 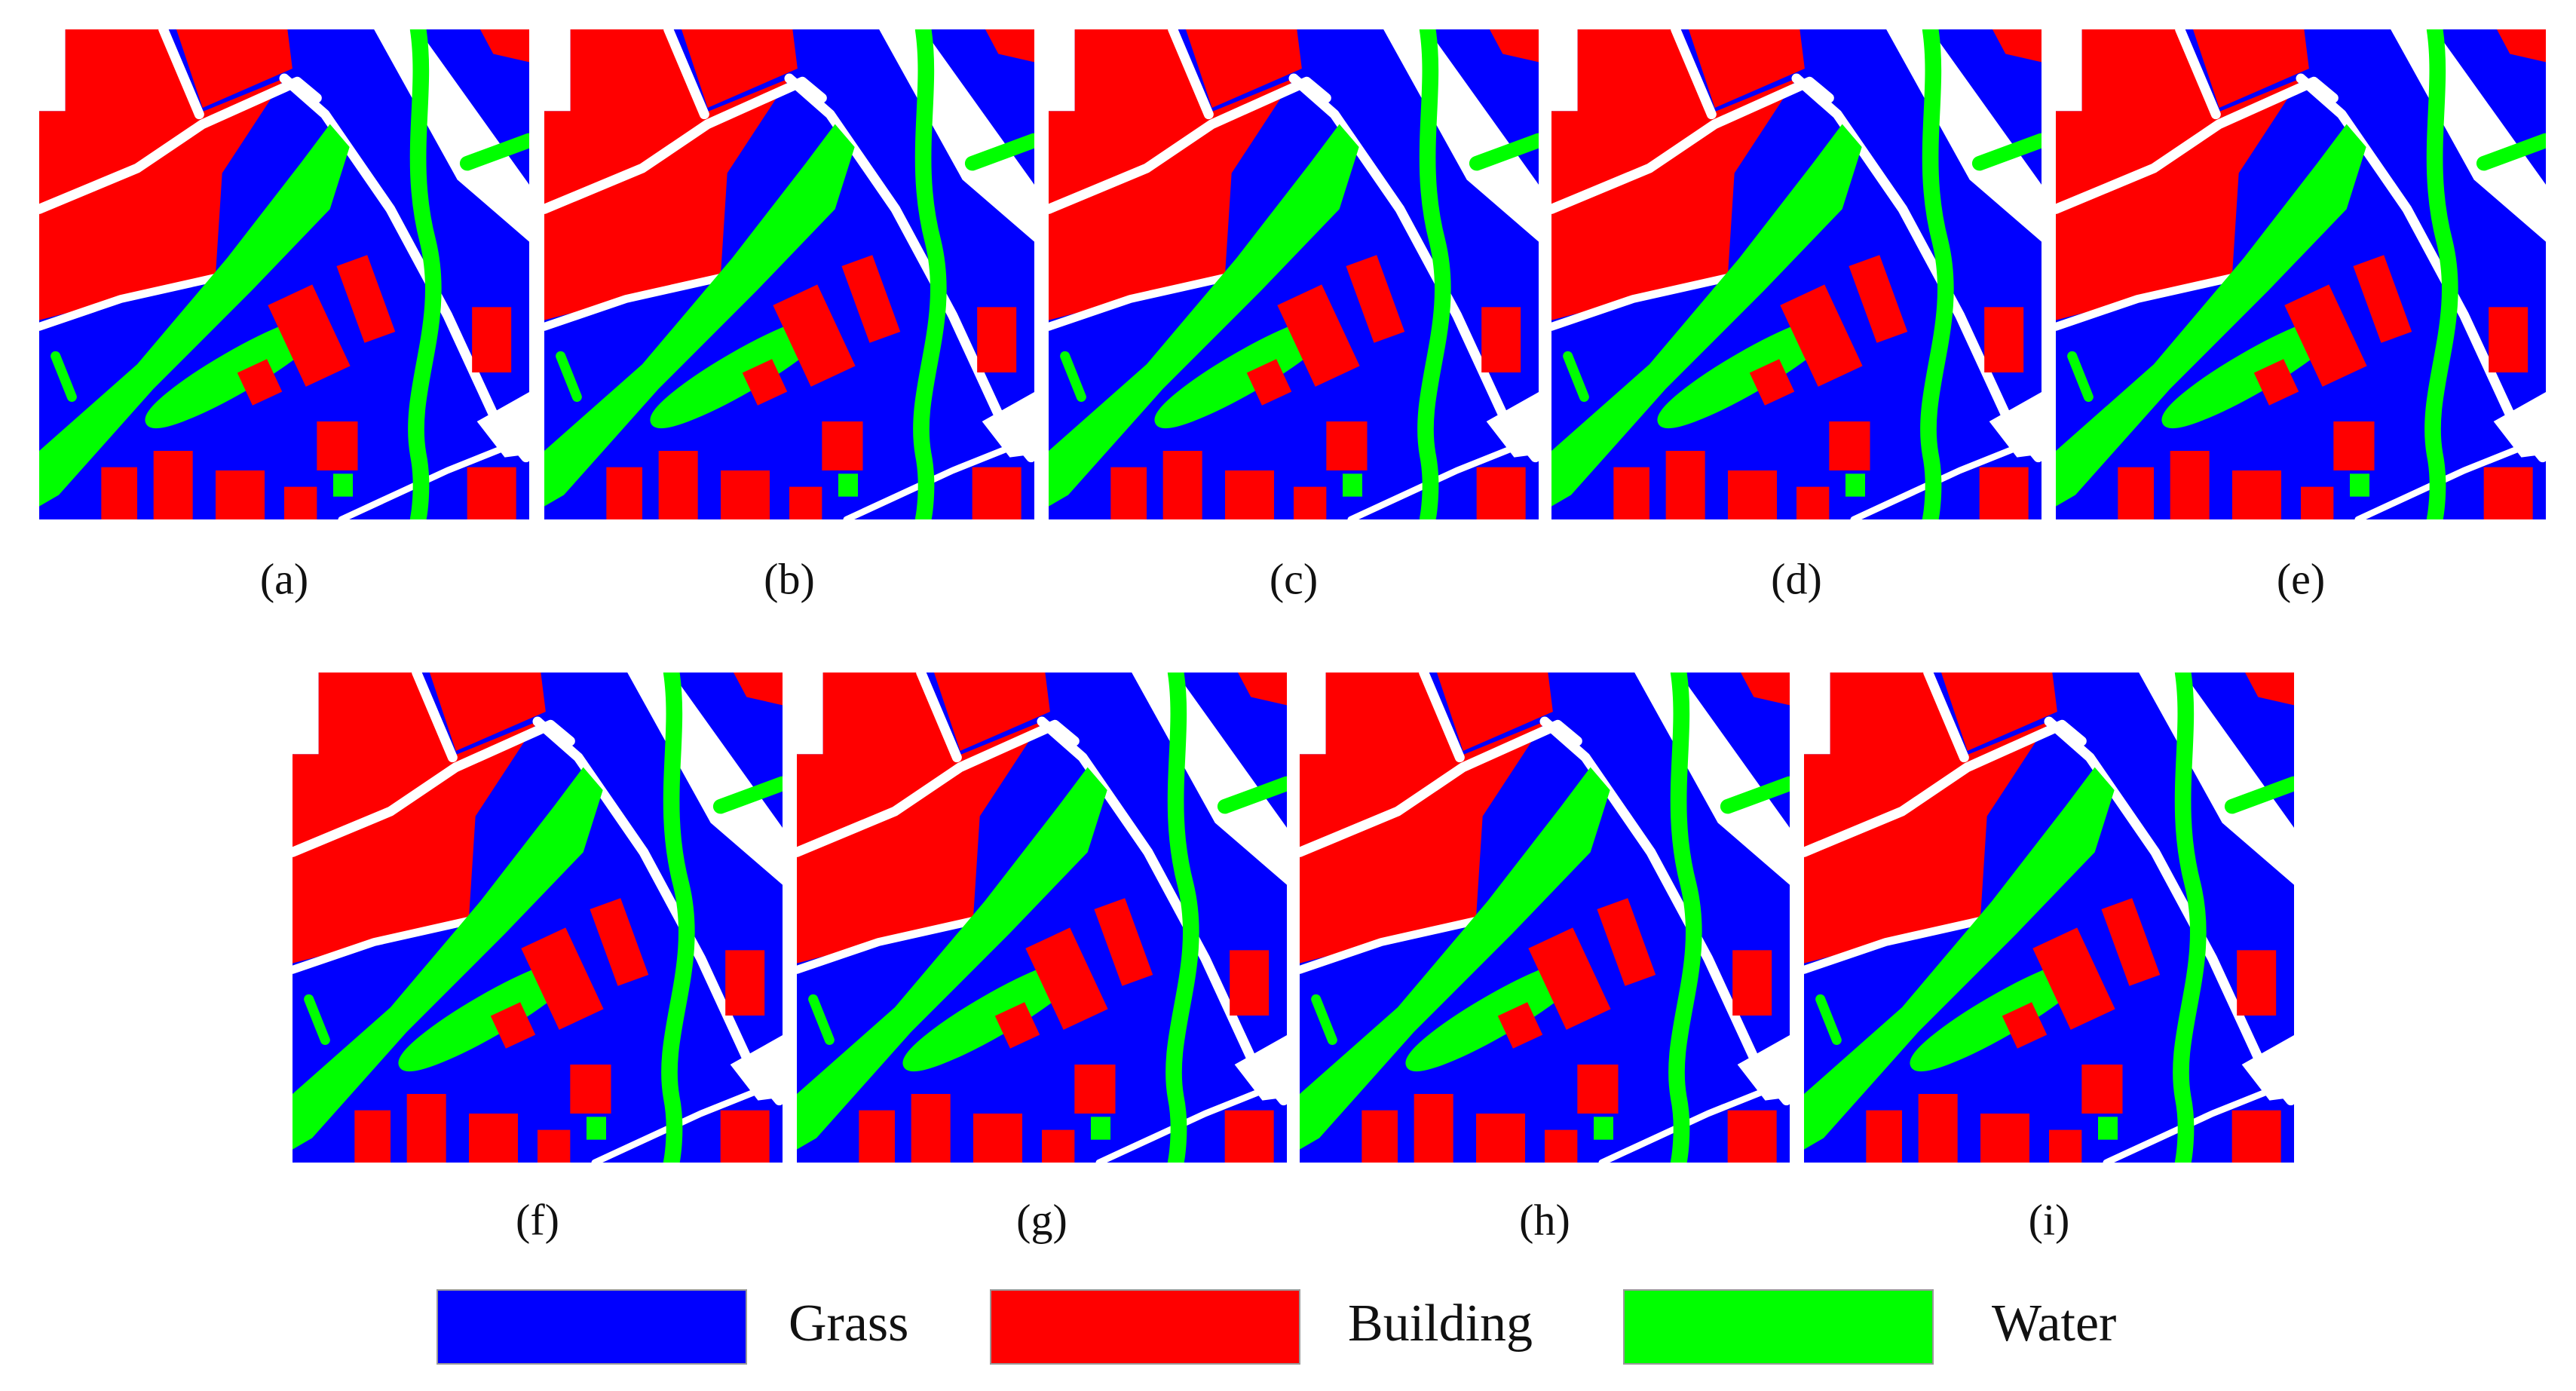 What do you see at coordinates (1440, 1323) in the screenshot?
I see `legend-label: Building` at bounding box center [1440, 1323].